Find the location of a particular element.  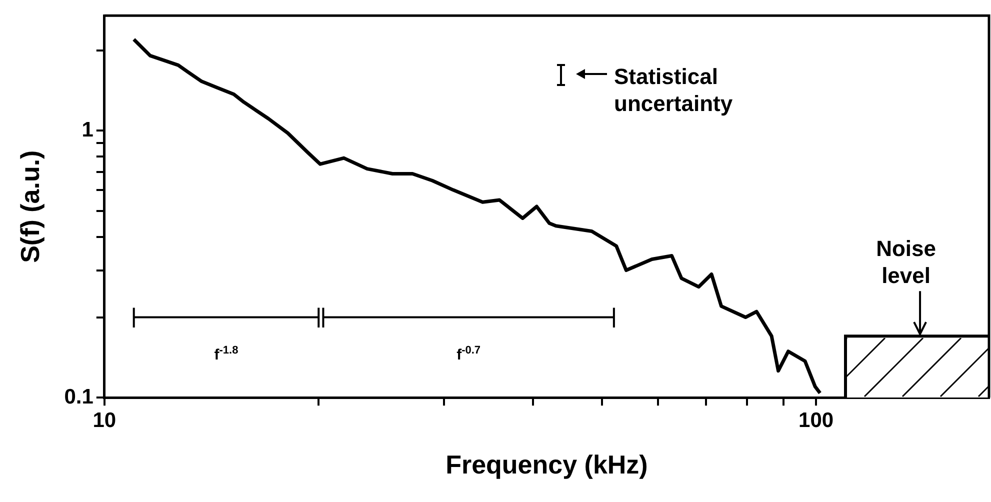

x-tick-label: 10 is located at coordinates (104, 420).